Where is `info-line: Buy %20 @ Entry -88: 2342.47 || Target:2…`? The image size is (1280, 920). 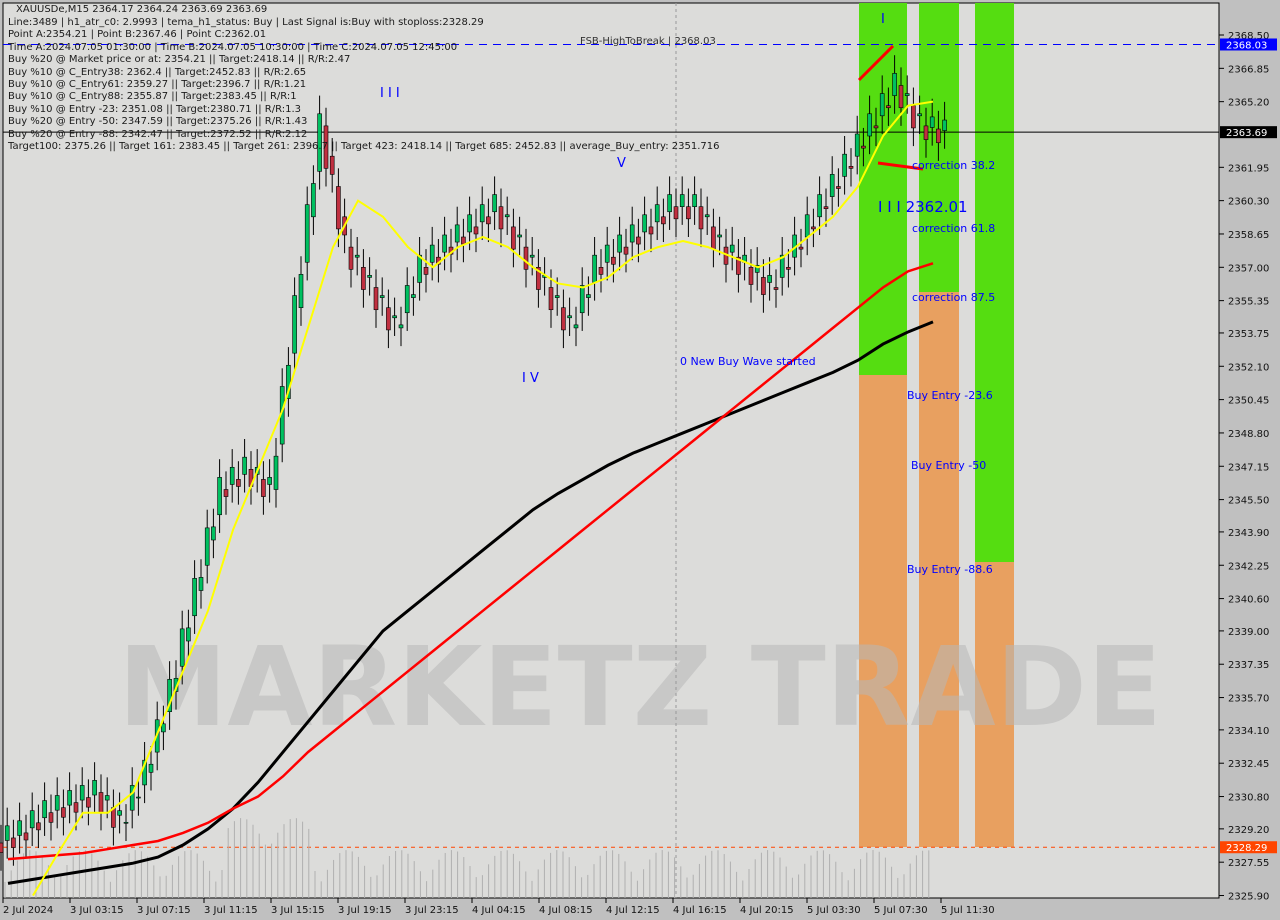
info-line: Buy %20 @ Entry -88: 2342.47 || Target:2… is located at coordinates (158, 134).